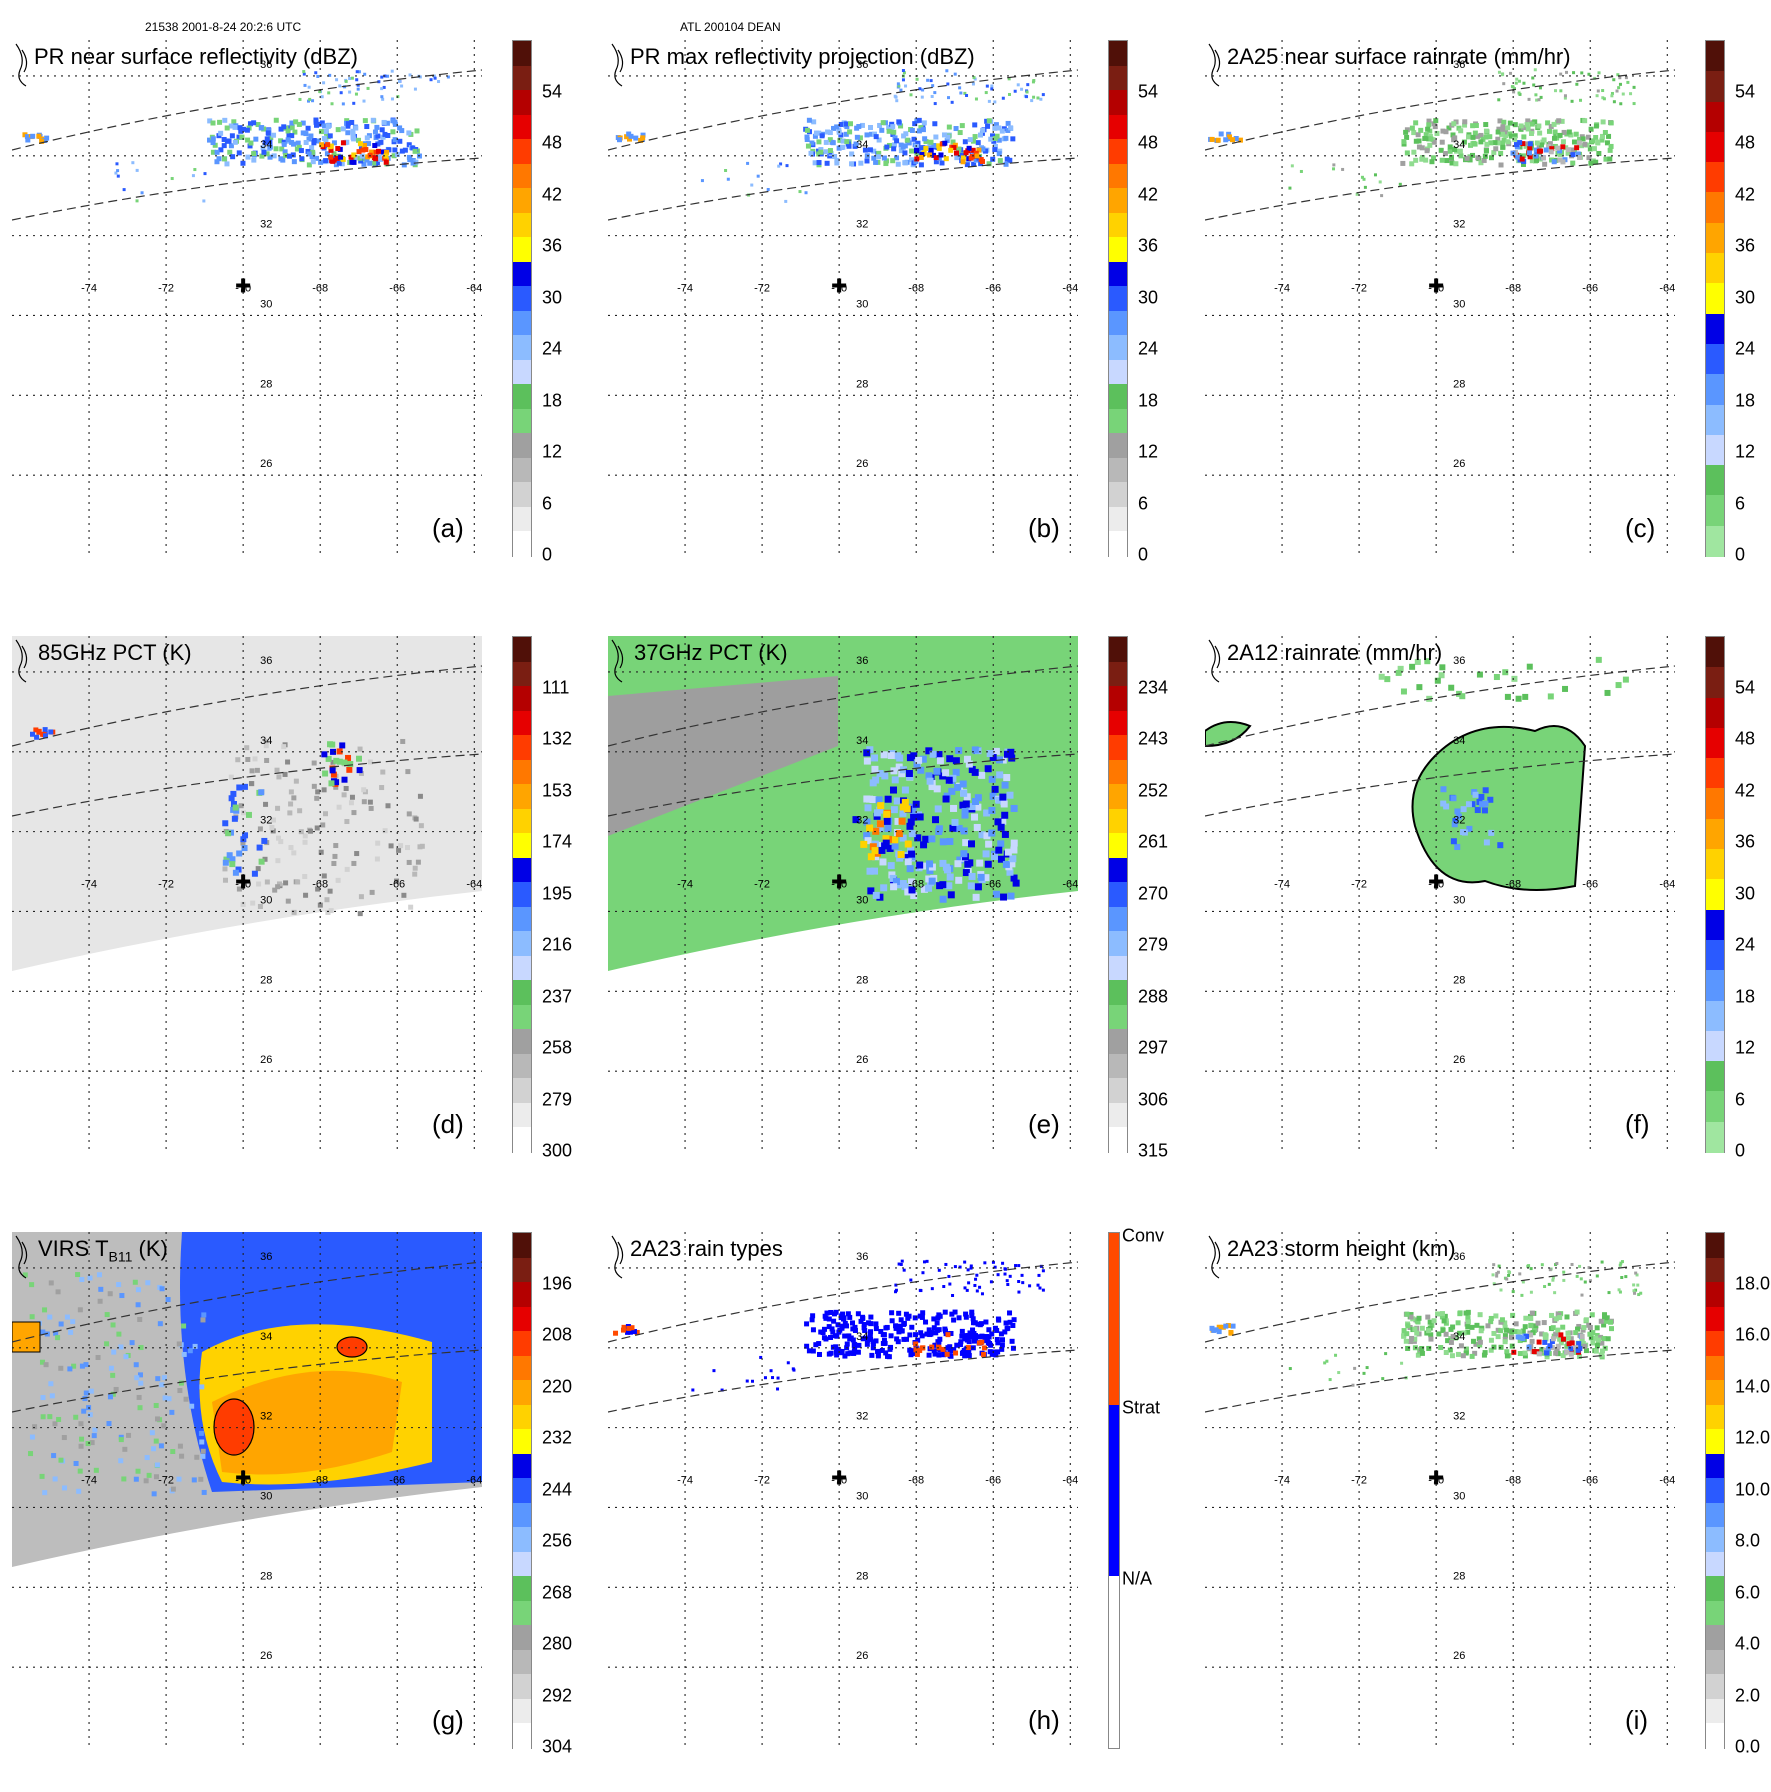 The height and width of the screenshot is (1792, 1771). Describe the element at coordinates (1753, 1386) in the screenshot. I see `colorbar-tick-label: 14.0` at that location.